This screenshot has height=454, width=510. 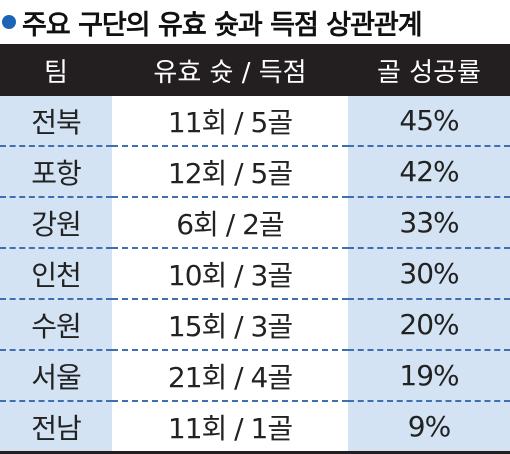 What do you see at coordinates (222, 25) in the screenshot?
I see `title: 주요 구단의 유효 슛과 득점 상관관계` at bounding box center [222, 25].